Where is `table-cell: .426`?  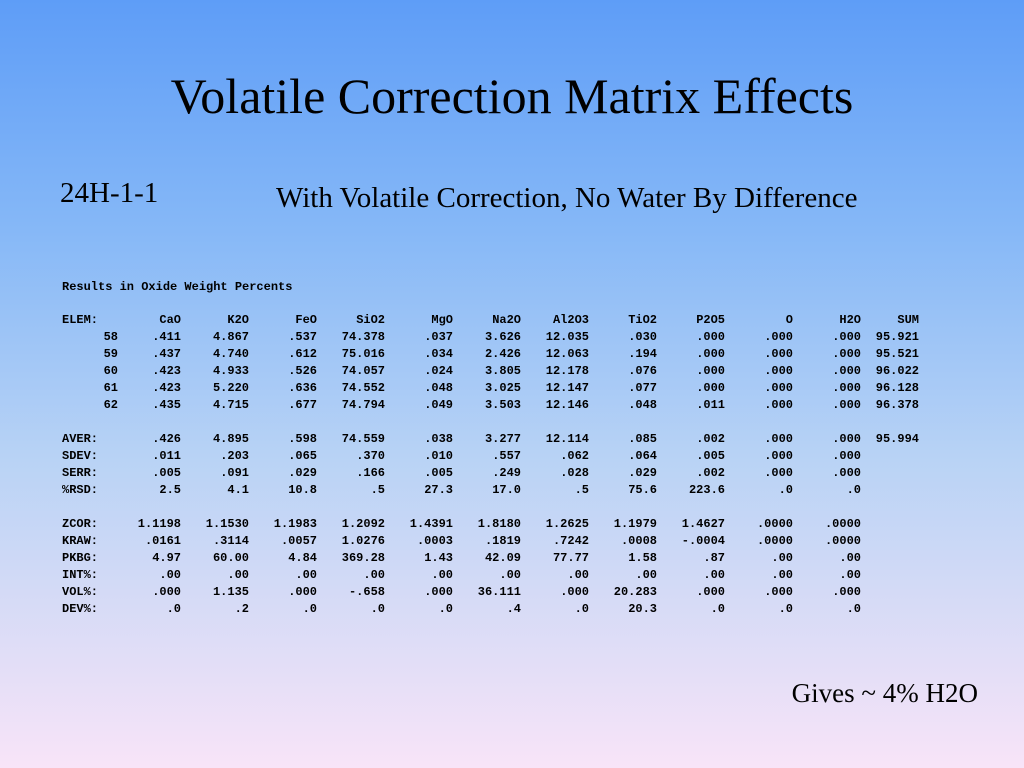
table-cell: .426 is located at coordinates (166, 439).